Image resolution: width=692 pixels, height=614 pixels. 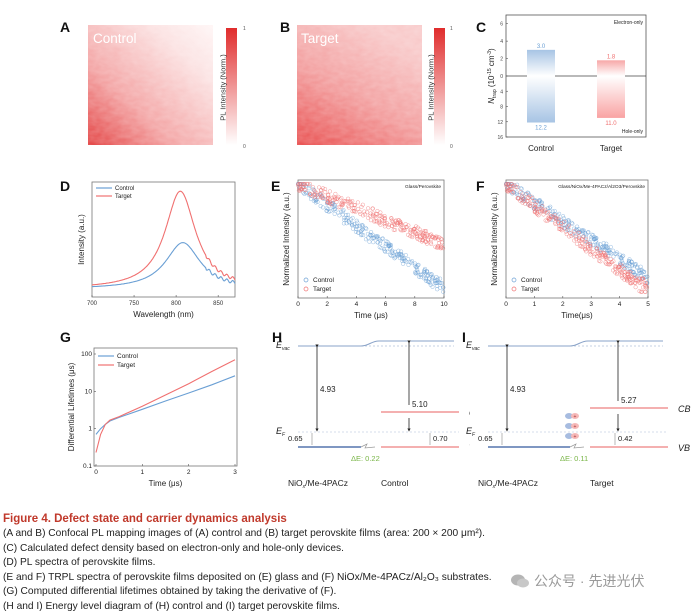 What do you see at coordinates (231, 86) in the screenshot?
I see `colorbar-a` at bounding box center [231, 86].